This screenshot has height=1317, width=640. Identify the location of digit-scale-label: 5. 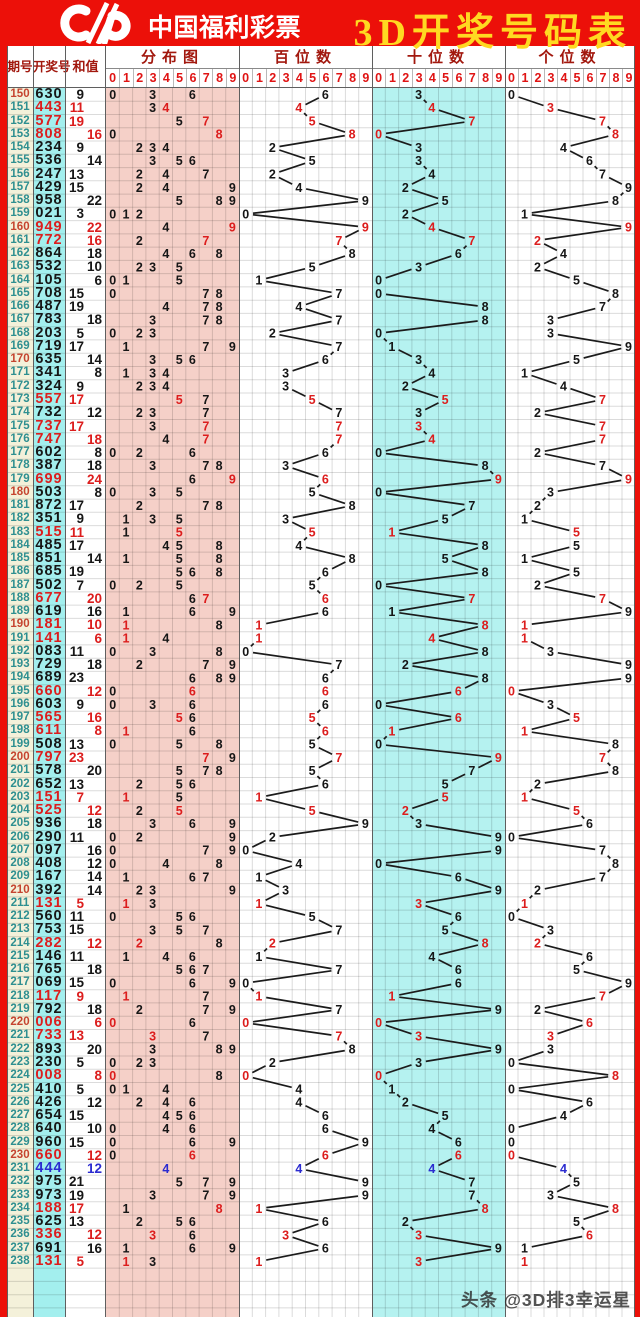
(312, 78).